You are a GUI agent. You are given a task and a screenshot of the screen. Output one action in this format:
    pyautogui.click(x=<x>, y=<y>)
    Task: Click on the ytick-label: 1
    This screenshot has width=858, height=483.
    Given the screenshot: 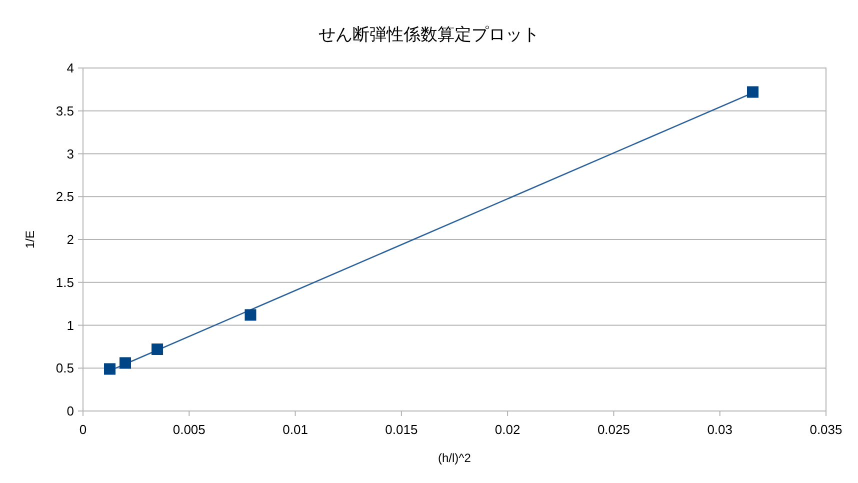 What is the action you would take?
    pyautogui.click(x=70, y=325)
    